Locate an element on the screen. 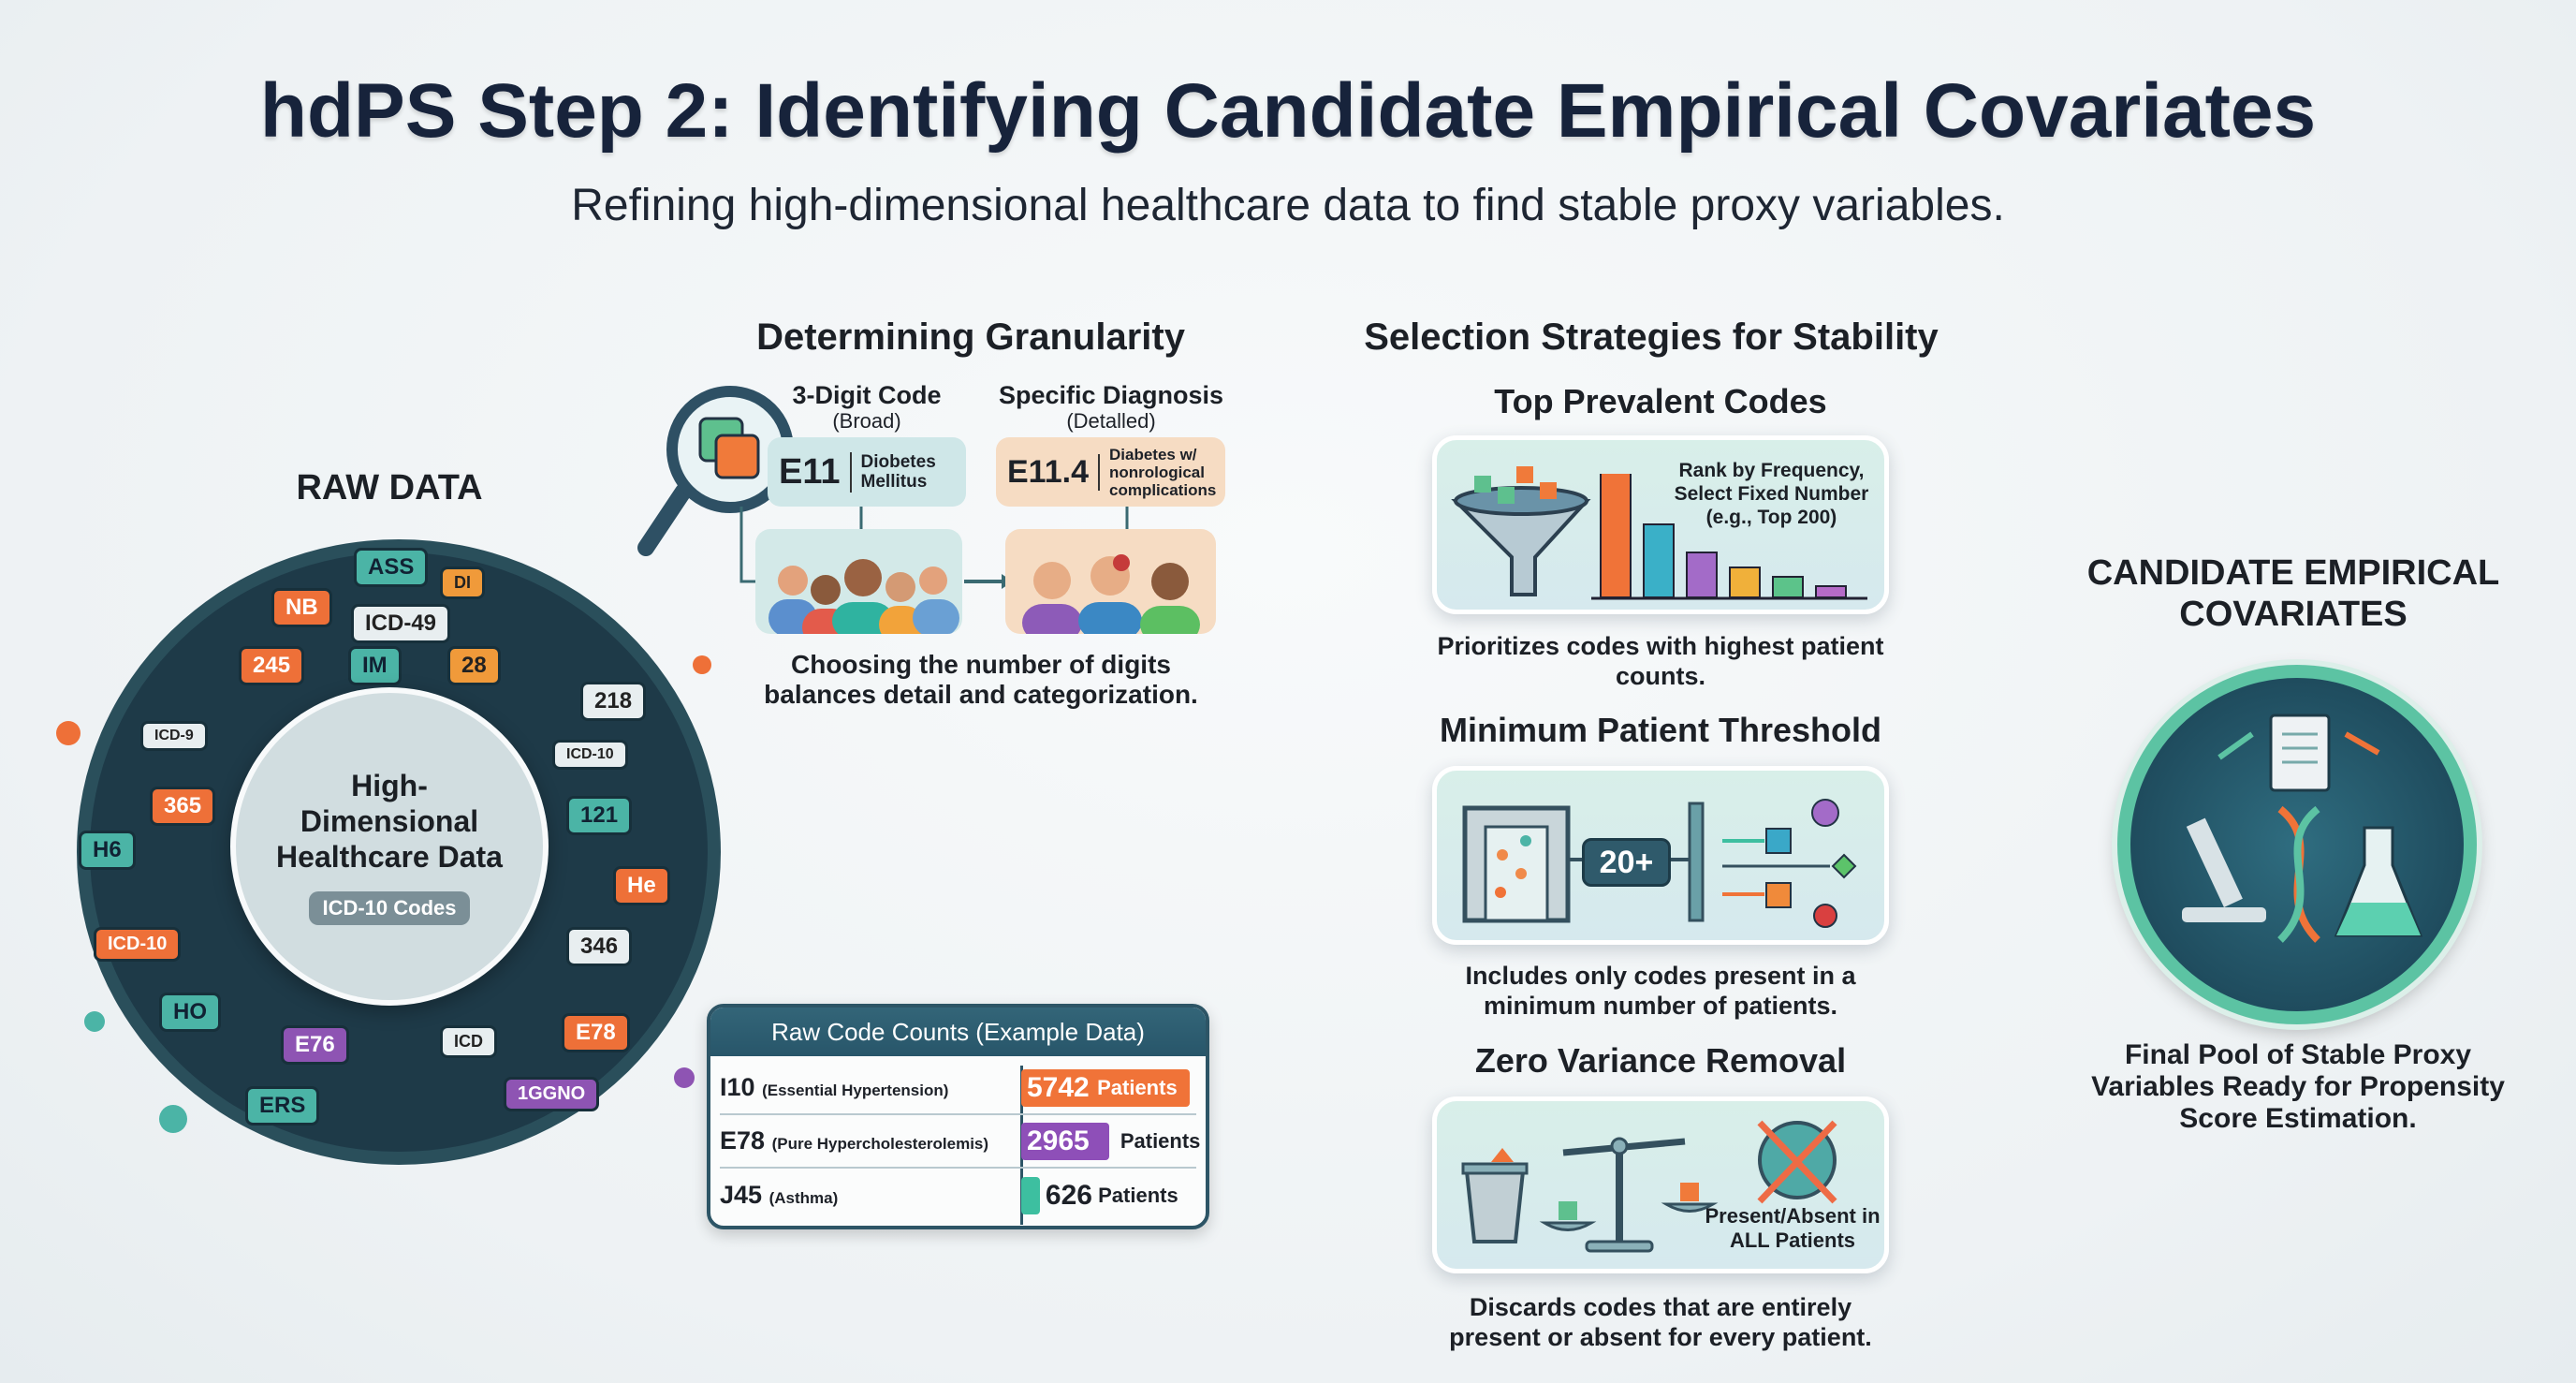 This screenshot has height=1383, width=2576. code-tag: 245 is located at coordinates (272, 665).